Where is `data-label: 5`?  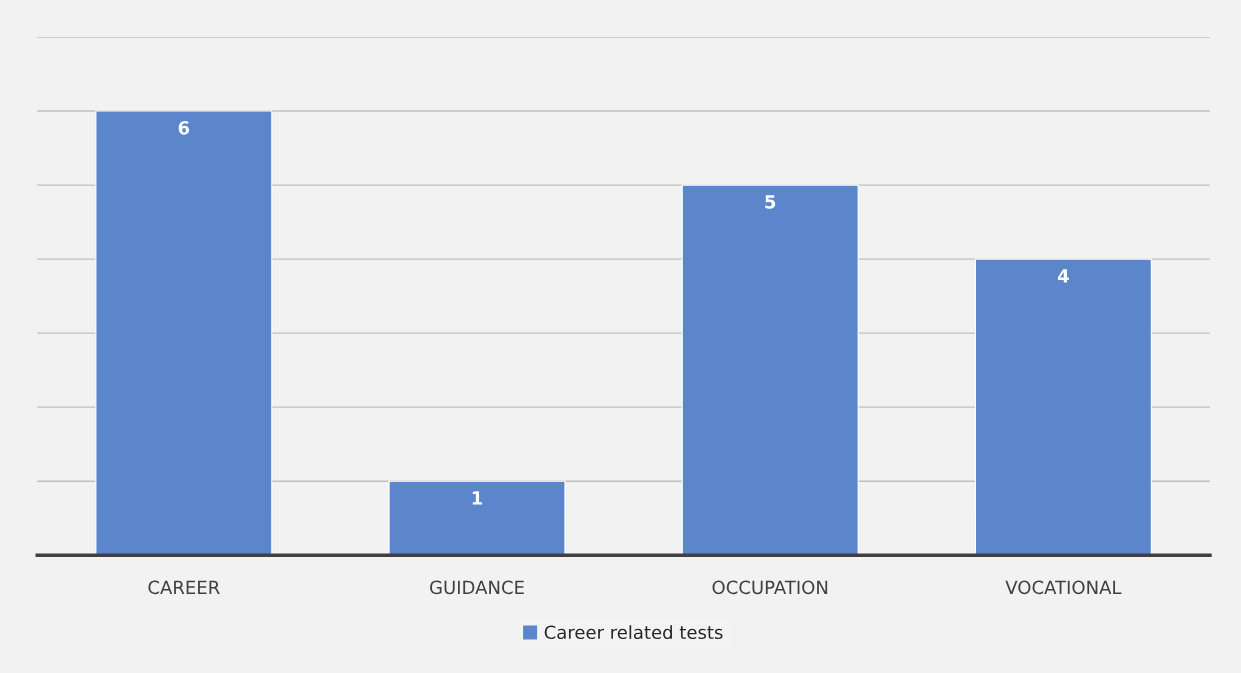
data-label: 5 is located at coordinates (770, 202).